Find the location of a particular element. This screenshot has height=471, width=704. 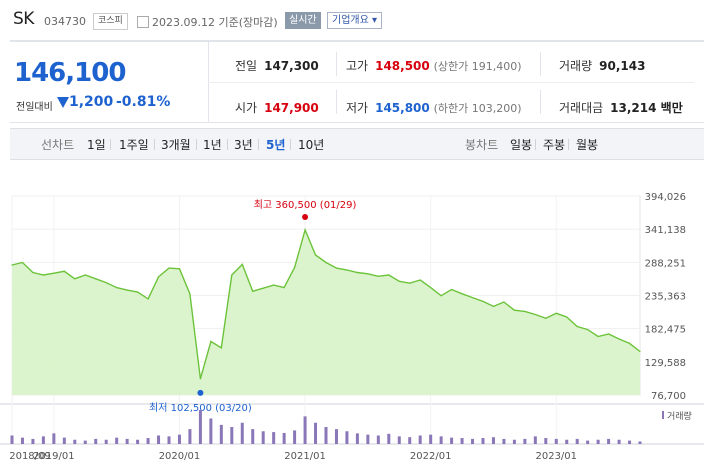

x-tick-label: 2018/09 is located at coordinates (30, 456).